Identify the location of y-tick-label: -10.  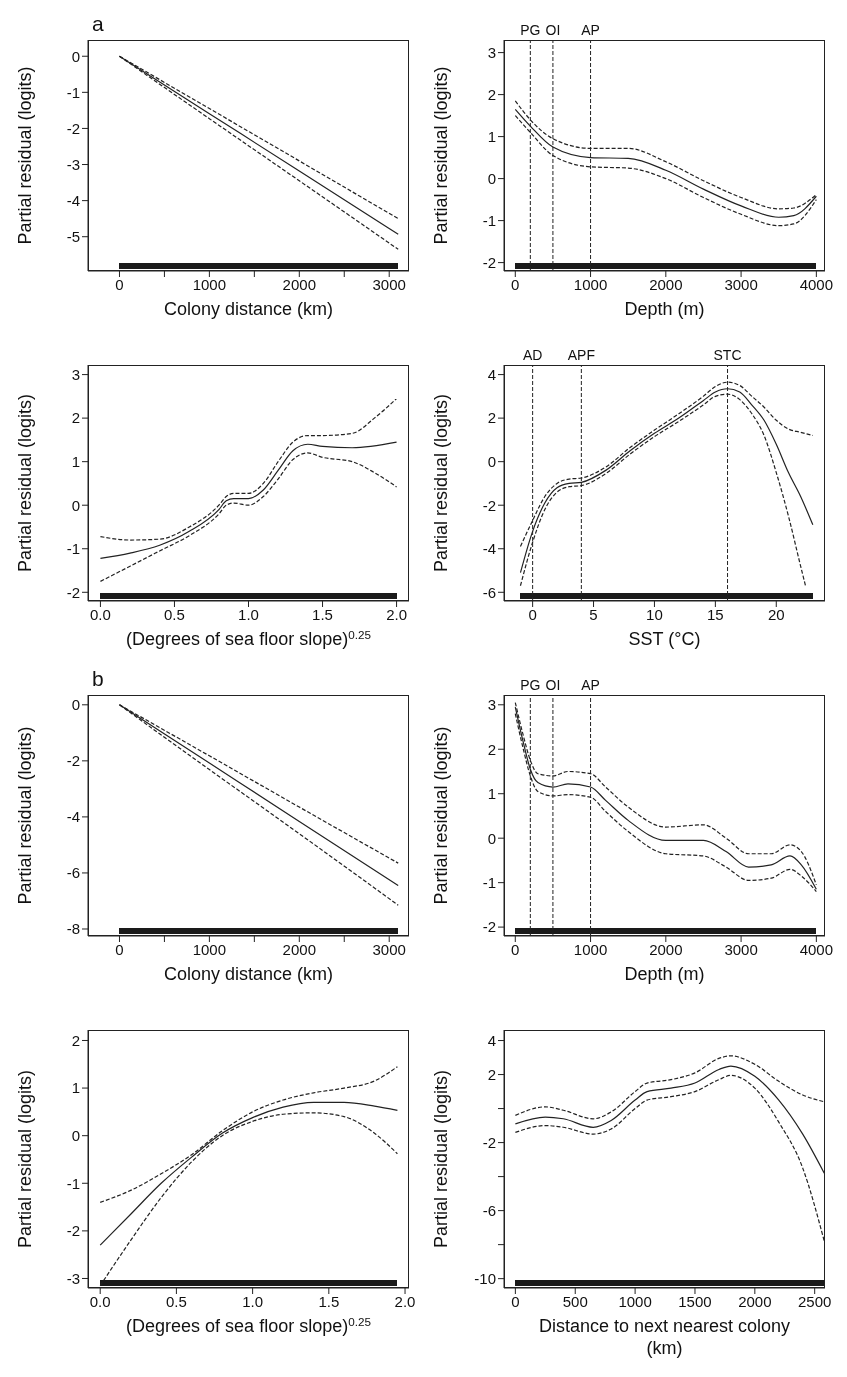
(485, 1278).